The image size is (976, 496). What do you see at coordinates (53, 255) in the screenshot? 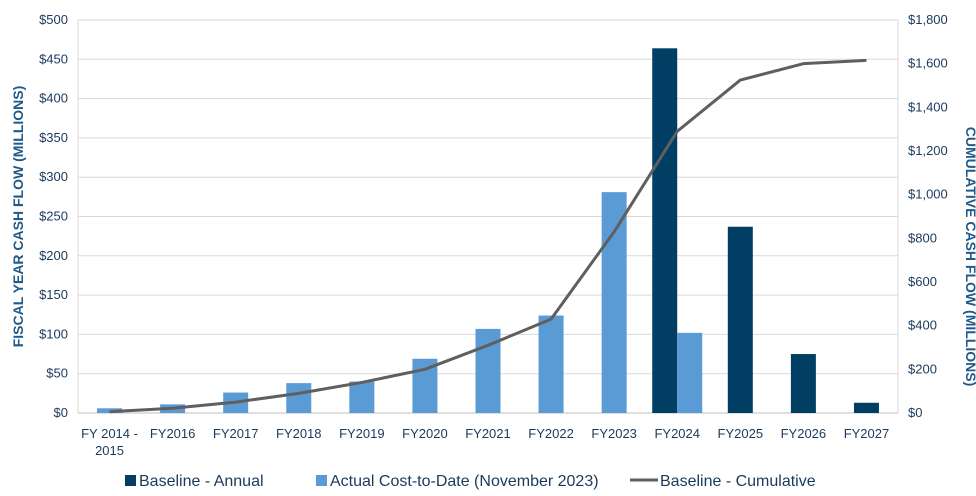
I see `left-tick-label: $200` at bounding box center [53, 255].